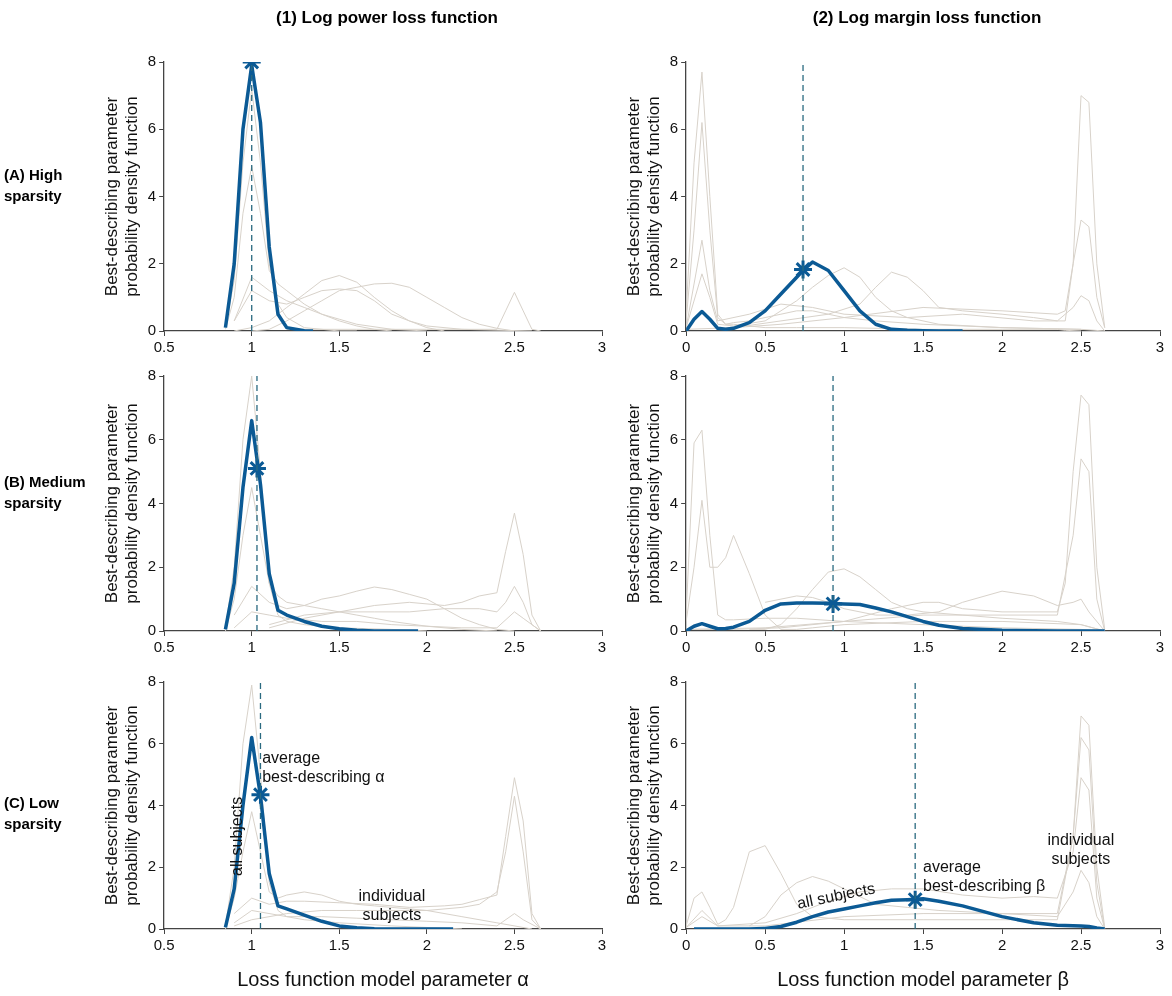 Image resolution: width=1172 pixels, height=996 pixels. What do you see at coordinates (33, 813) in the screenshot?
I see `text: (C) Low sparsity` at bounding box center [33, 813].